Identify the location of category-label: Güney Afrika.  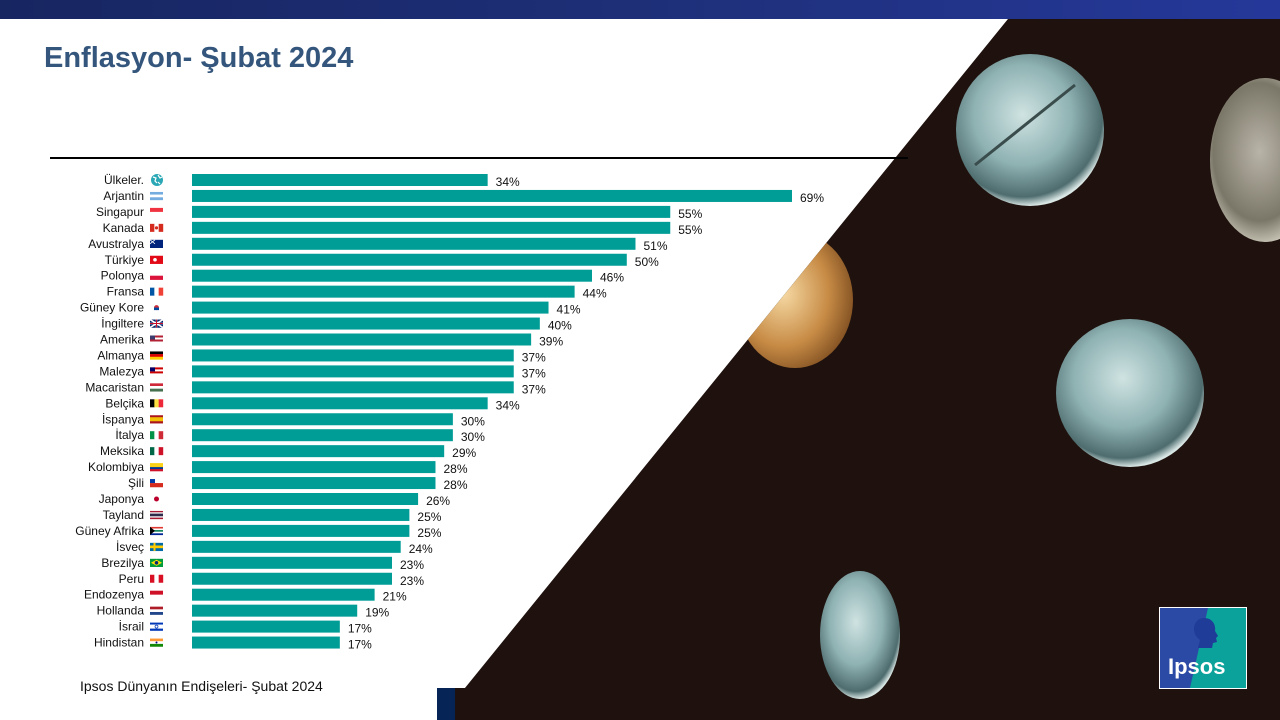
(109, 531).